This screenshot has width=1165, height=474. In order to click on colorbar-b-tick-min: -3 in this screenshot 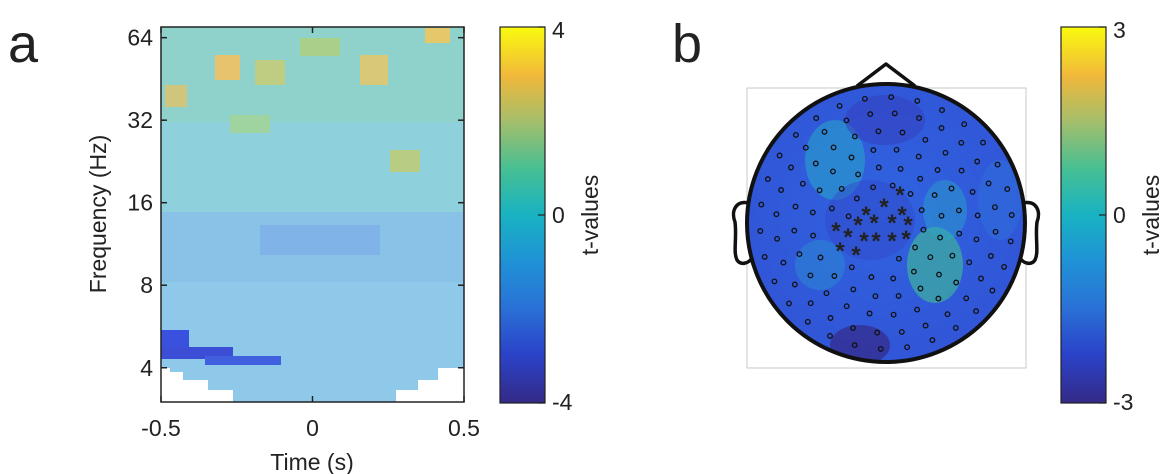, I will do `click(1123, 402)`.